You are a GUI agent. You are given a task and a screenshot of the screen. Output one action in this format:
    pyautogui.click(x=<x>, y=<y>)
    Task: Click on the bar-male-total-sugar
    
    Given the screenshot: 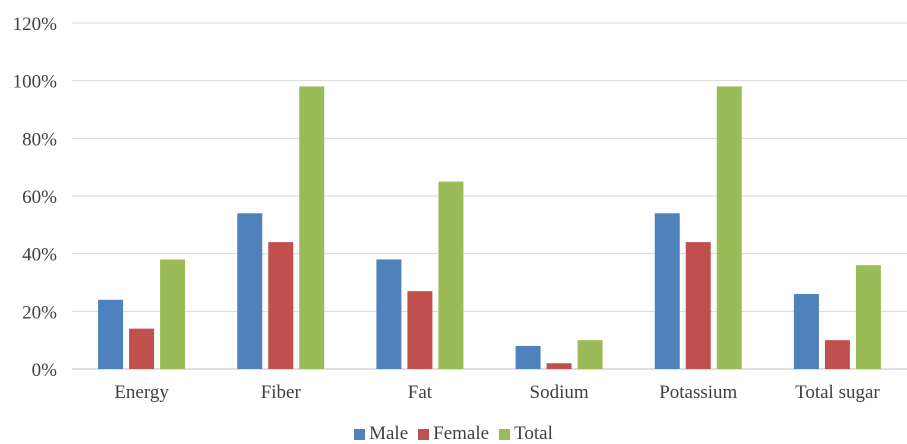 What is the action you would take?
    pyautogui.click(x=806, y=331)
    